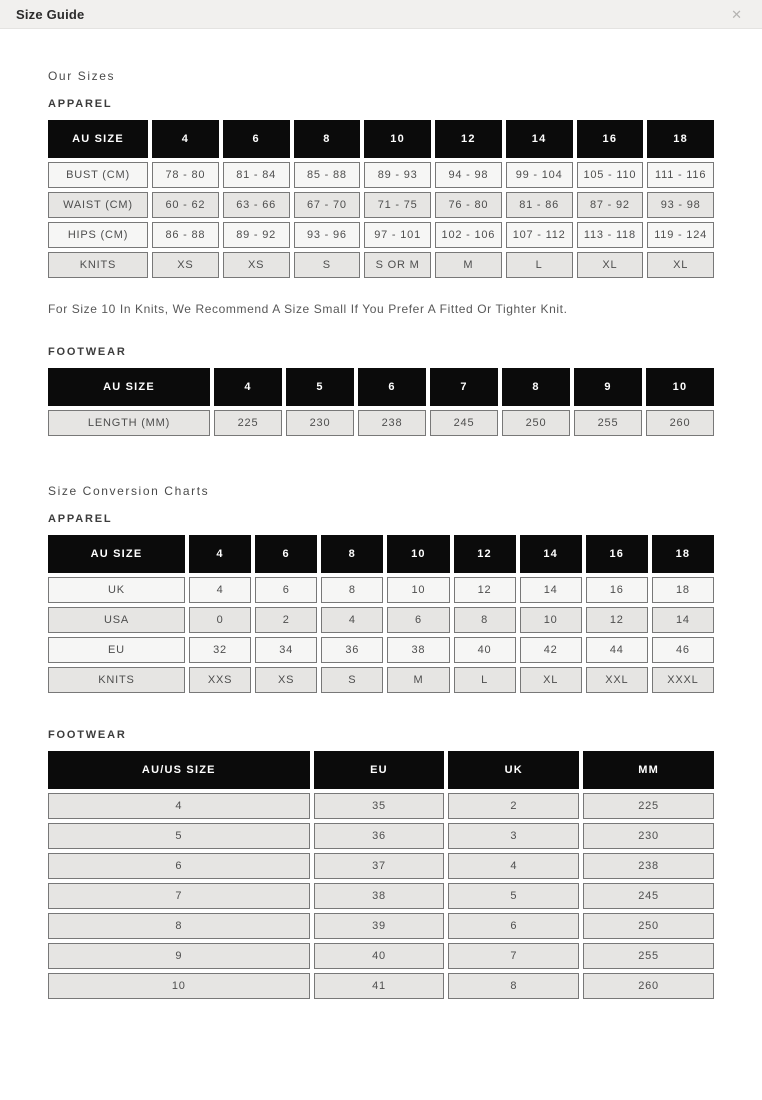 The width and height of the screenshot is (762, 1100). What do you see at coordinates (608, 387) in the screenshot?
I see `table-header-cell: 9` at bounding box center [608, 387].